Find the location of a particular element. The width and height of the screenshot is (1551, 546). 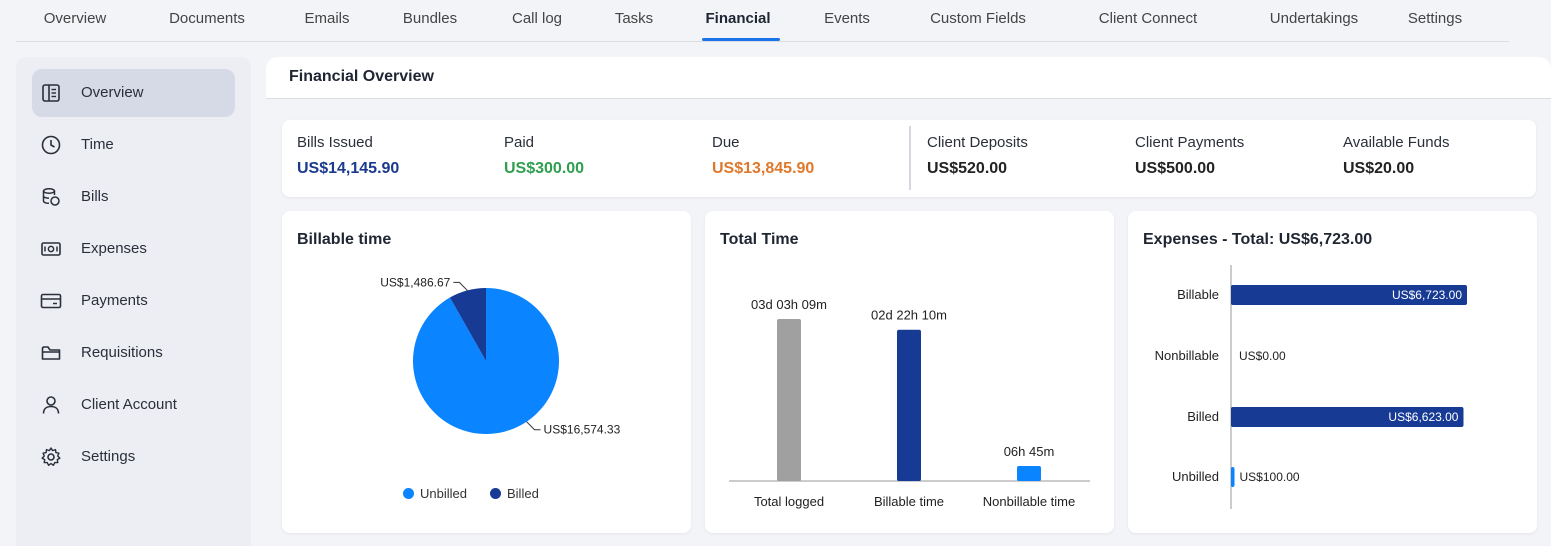

sidebar-item-overview: Overview is located at coordinates (133, 93).